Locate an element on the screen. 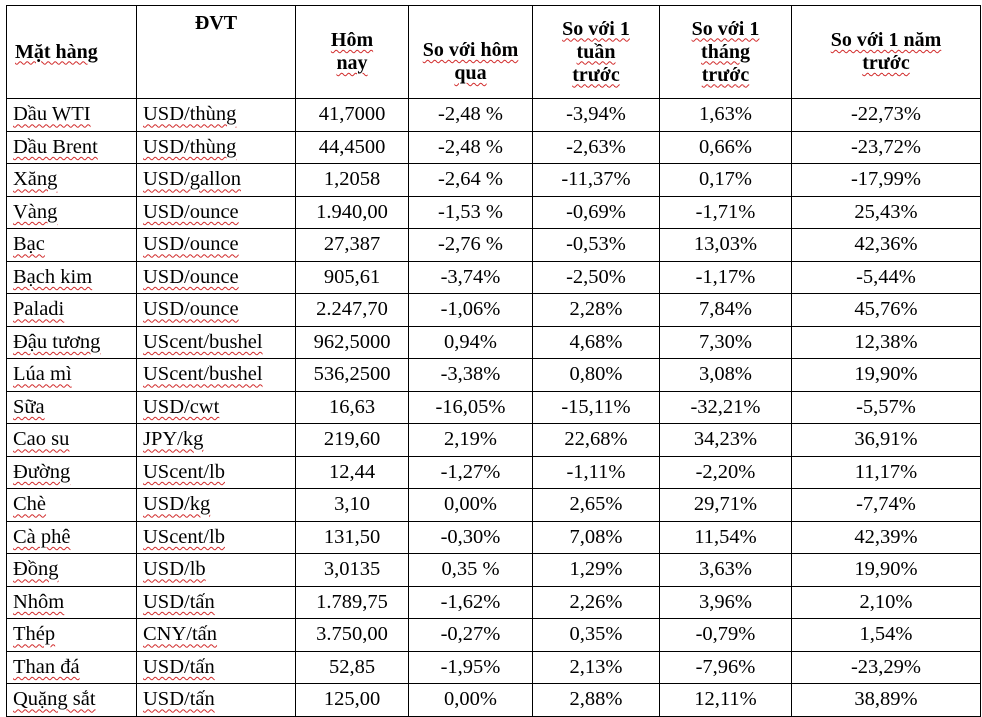 The width and height of the screenshot is (982, 717). change-vs-week-cell: -2,63% is located at coordinates (596, 147).